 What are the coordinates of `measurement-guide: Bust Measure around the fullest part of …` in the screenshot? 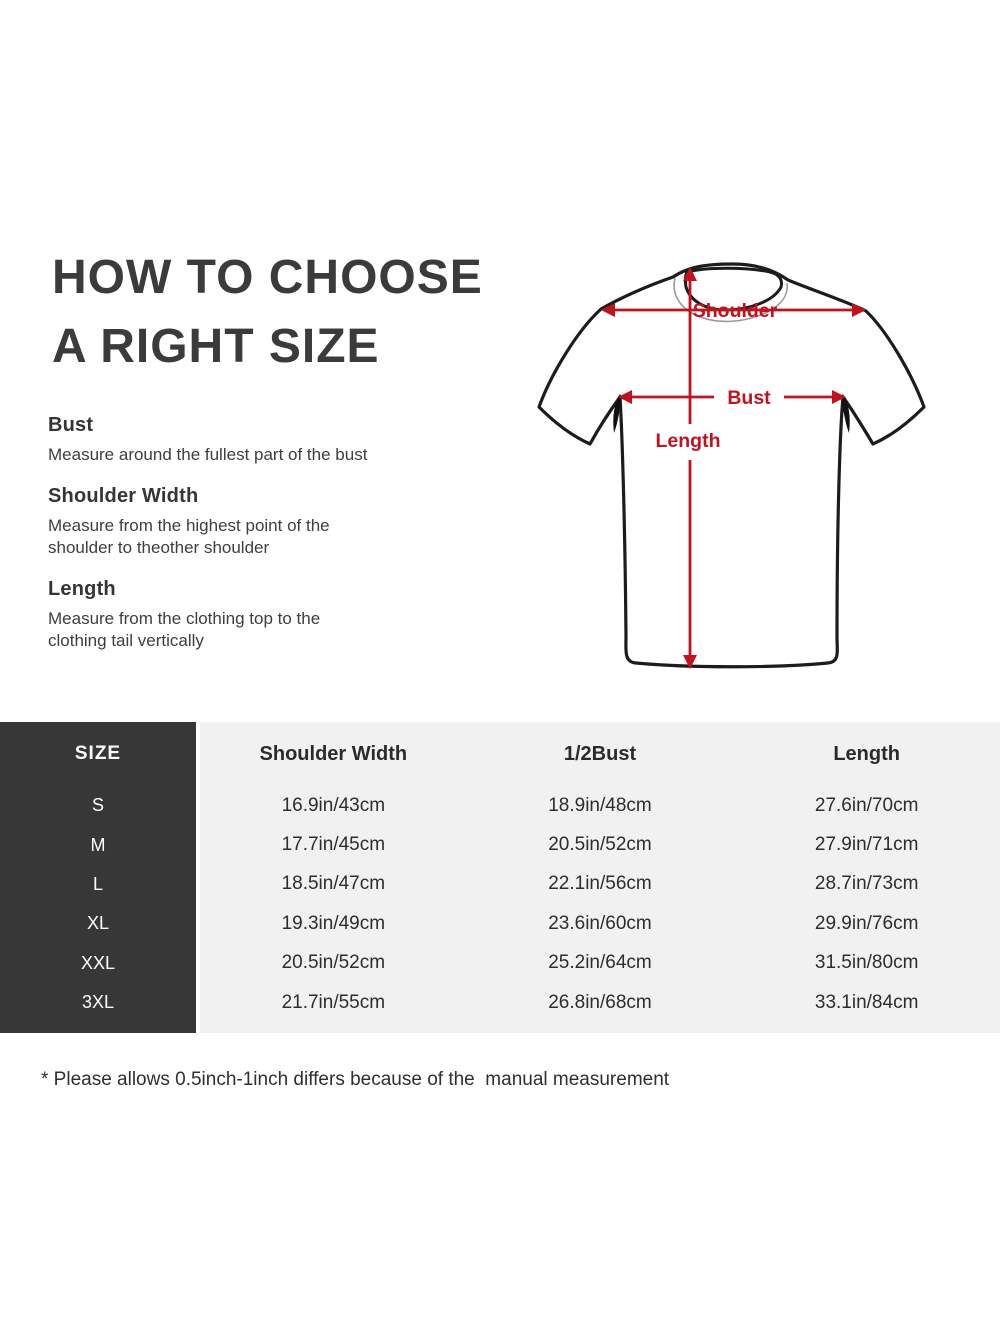 It's located at (234, 542).